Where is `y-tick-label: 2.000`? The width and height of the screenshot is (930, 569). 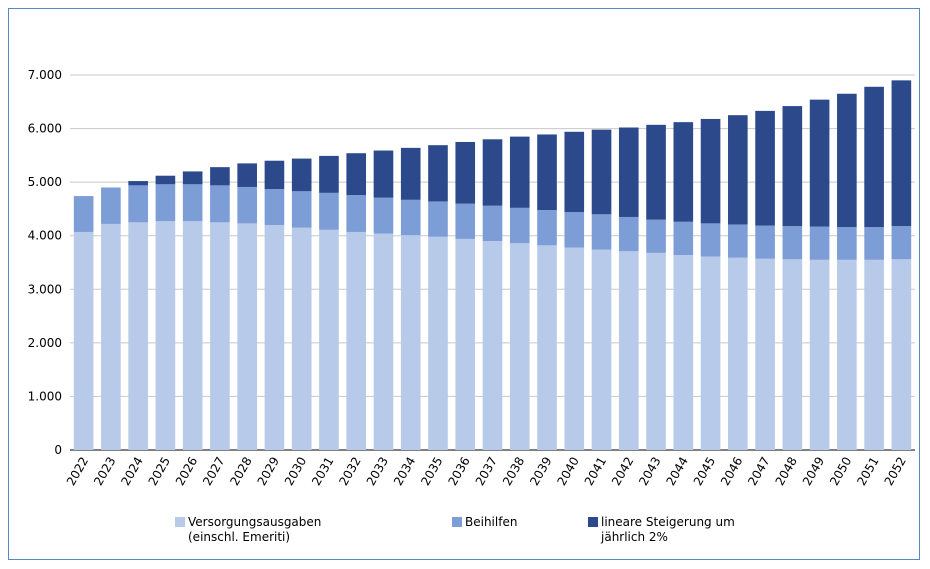
y-tick-label: 2.000 is located at coordinates (45, 343).